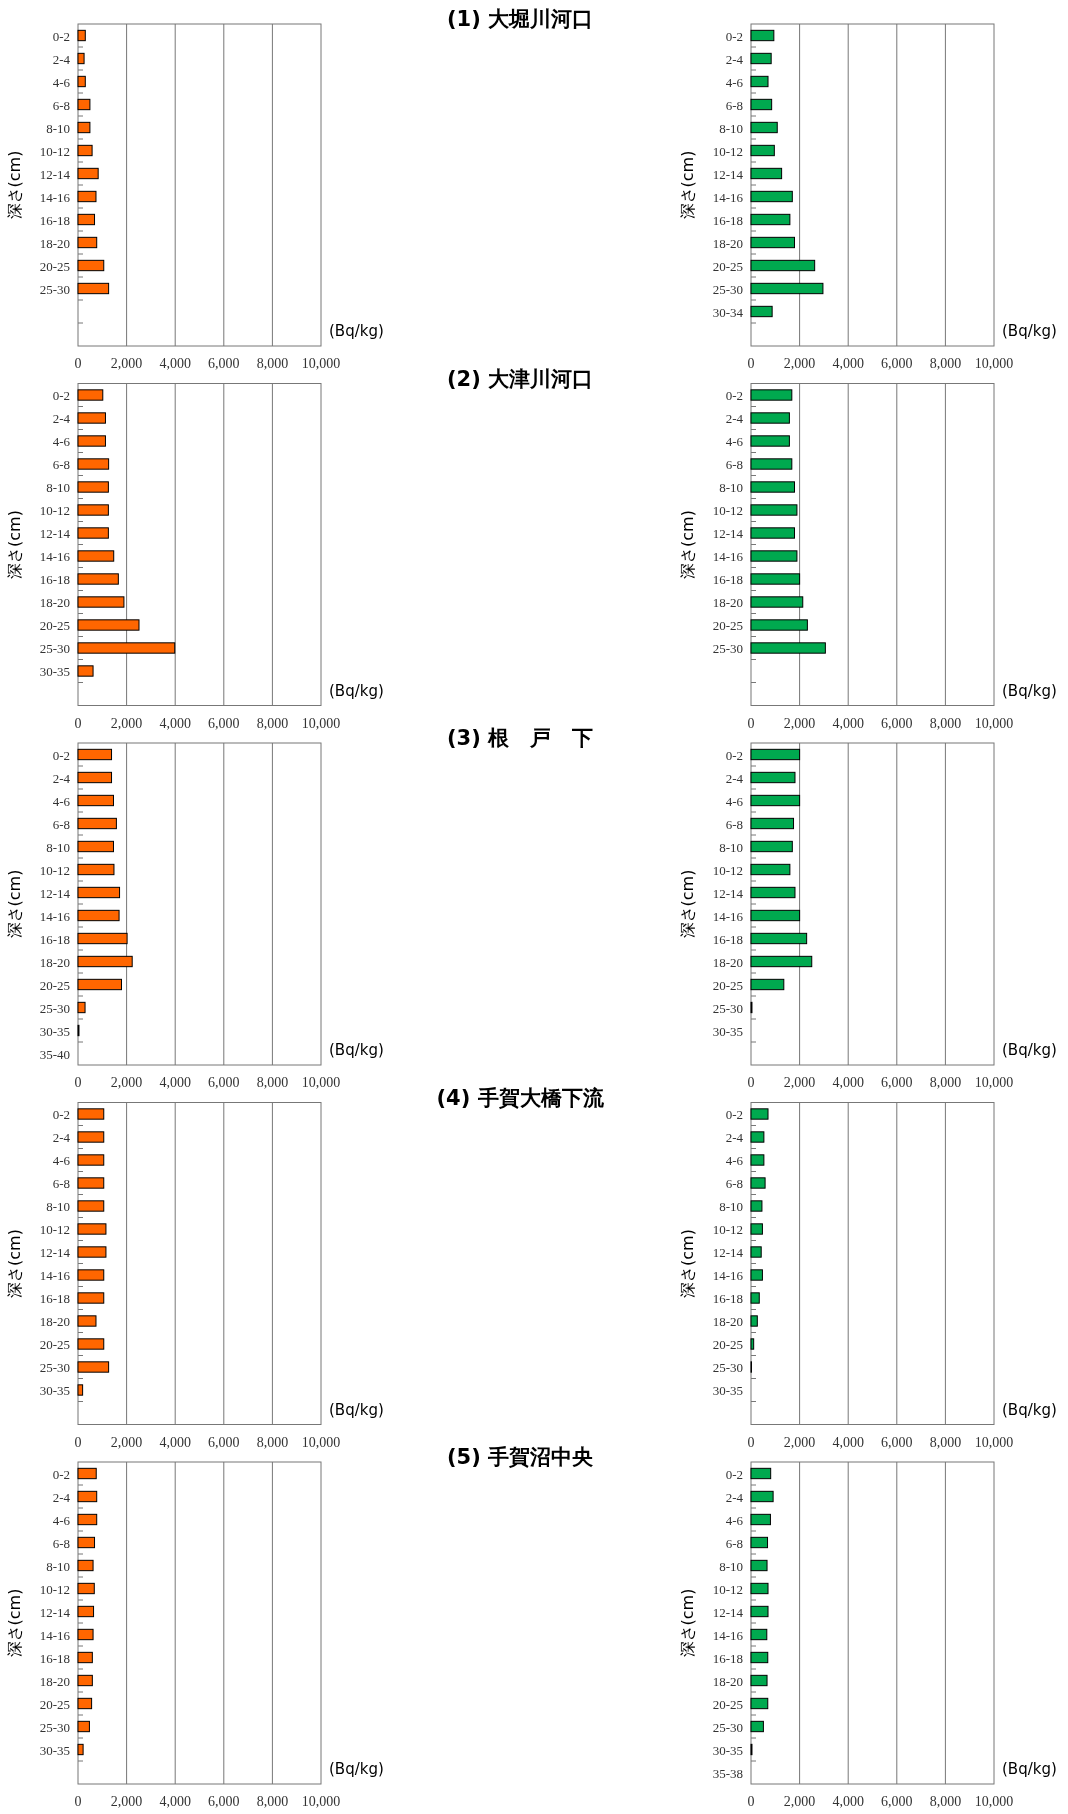 The width and height of the screenshot is (1068, 1814). Describe the element at coordinates (727, 1773) in the screenshot. I see `y-tick-label: 35-38` at that location.